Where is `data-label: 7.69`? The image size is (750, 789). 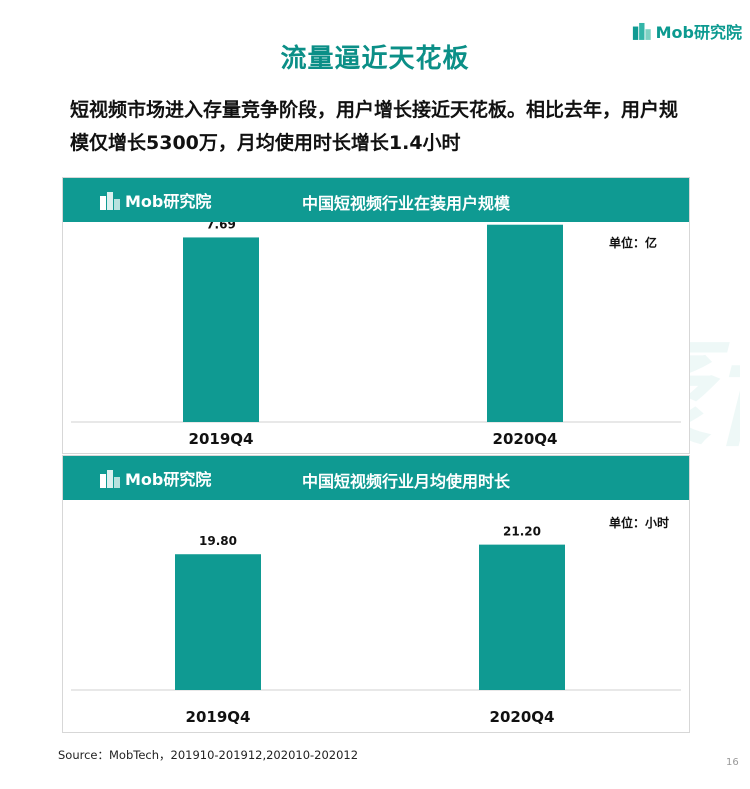 data-label: 7.69 is located at coordinates (221, 226).